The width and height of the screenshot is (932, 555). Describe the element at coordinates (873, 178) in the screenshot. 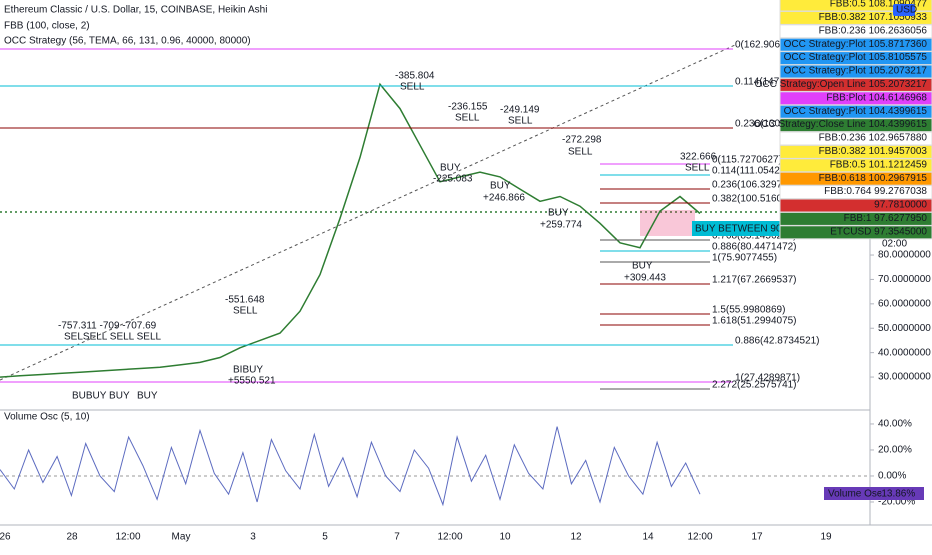

I see `price-label: FBB:0.618 100.2967915` at that location.